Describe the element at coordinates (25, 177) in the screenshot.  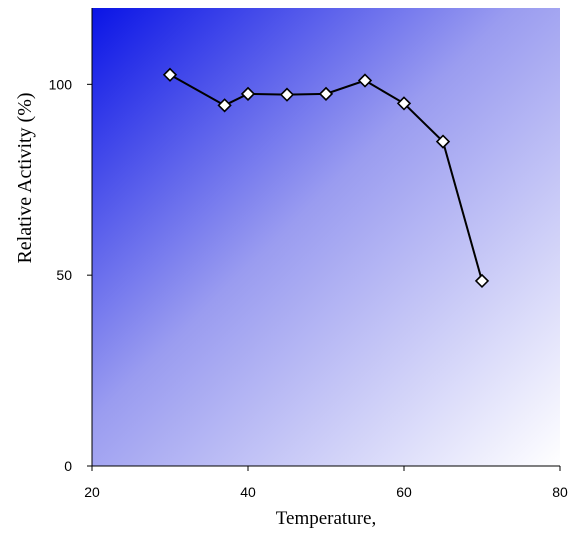
I see `y-axis-title: Relative Activity (%)` at that location.